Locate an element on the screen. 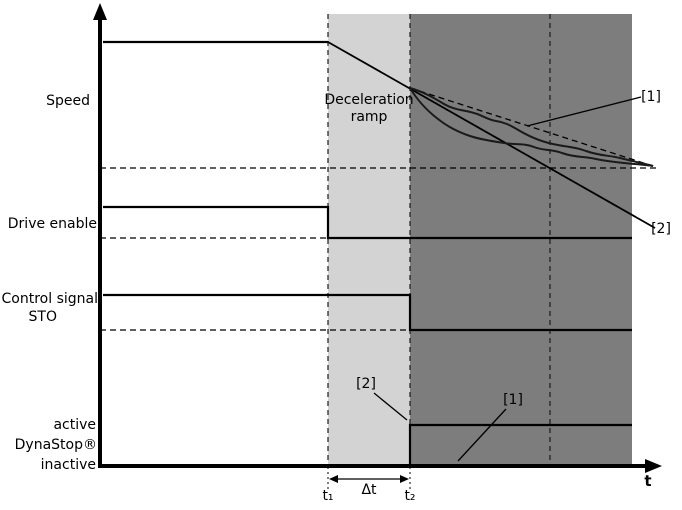  speed-label: Speed is located at coordinates (68, 101).